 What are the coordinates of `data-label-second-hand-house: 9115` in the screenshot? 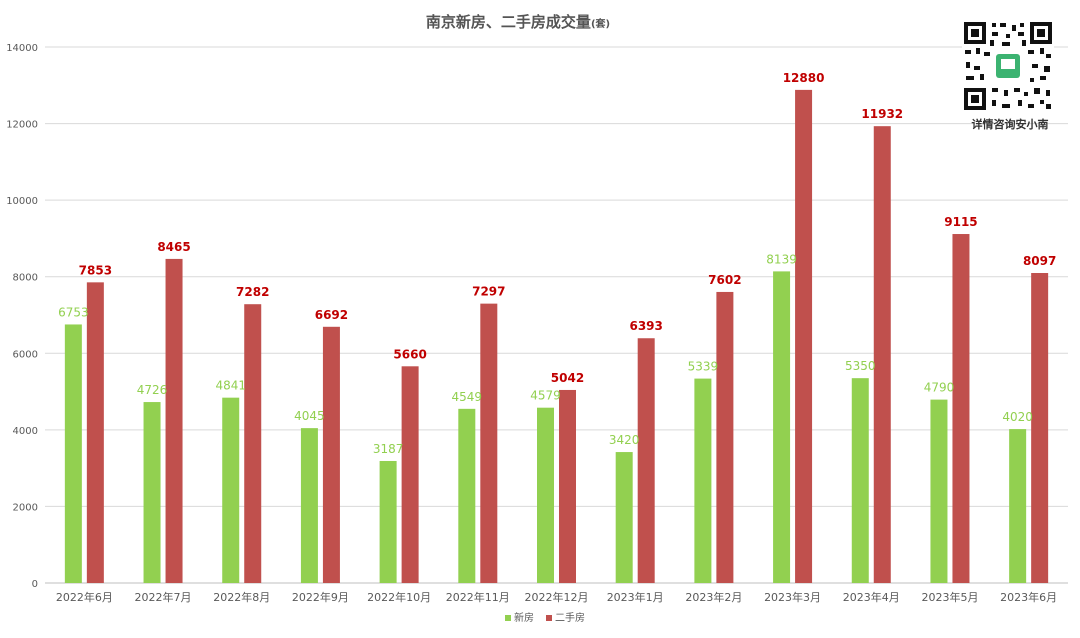 It's located at (960, 222).